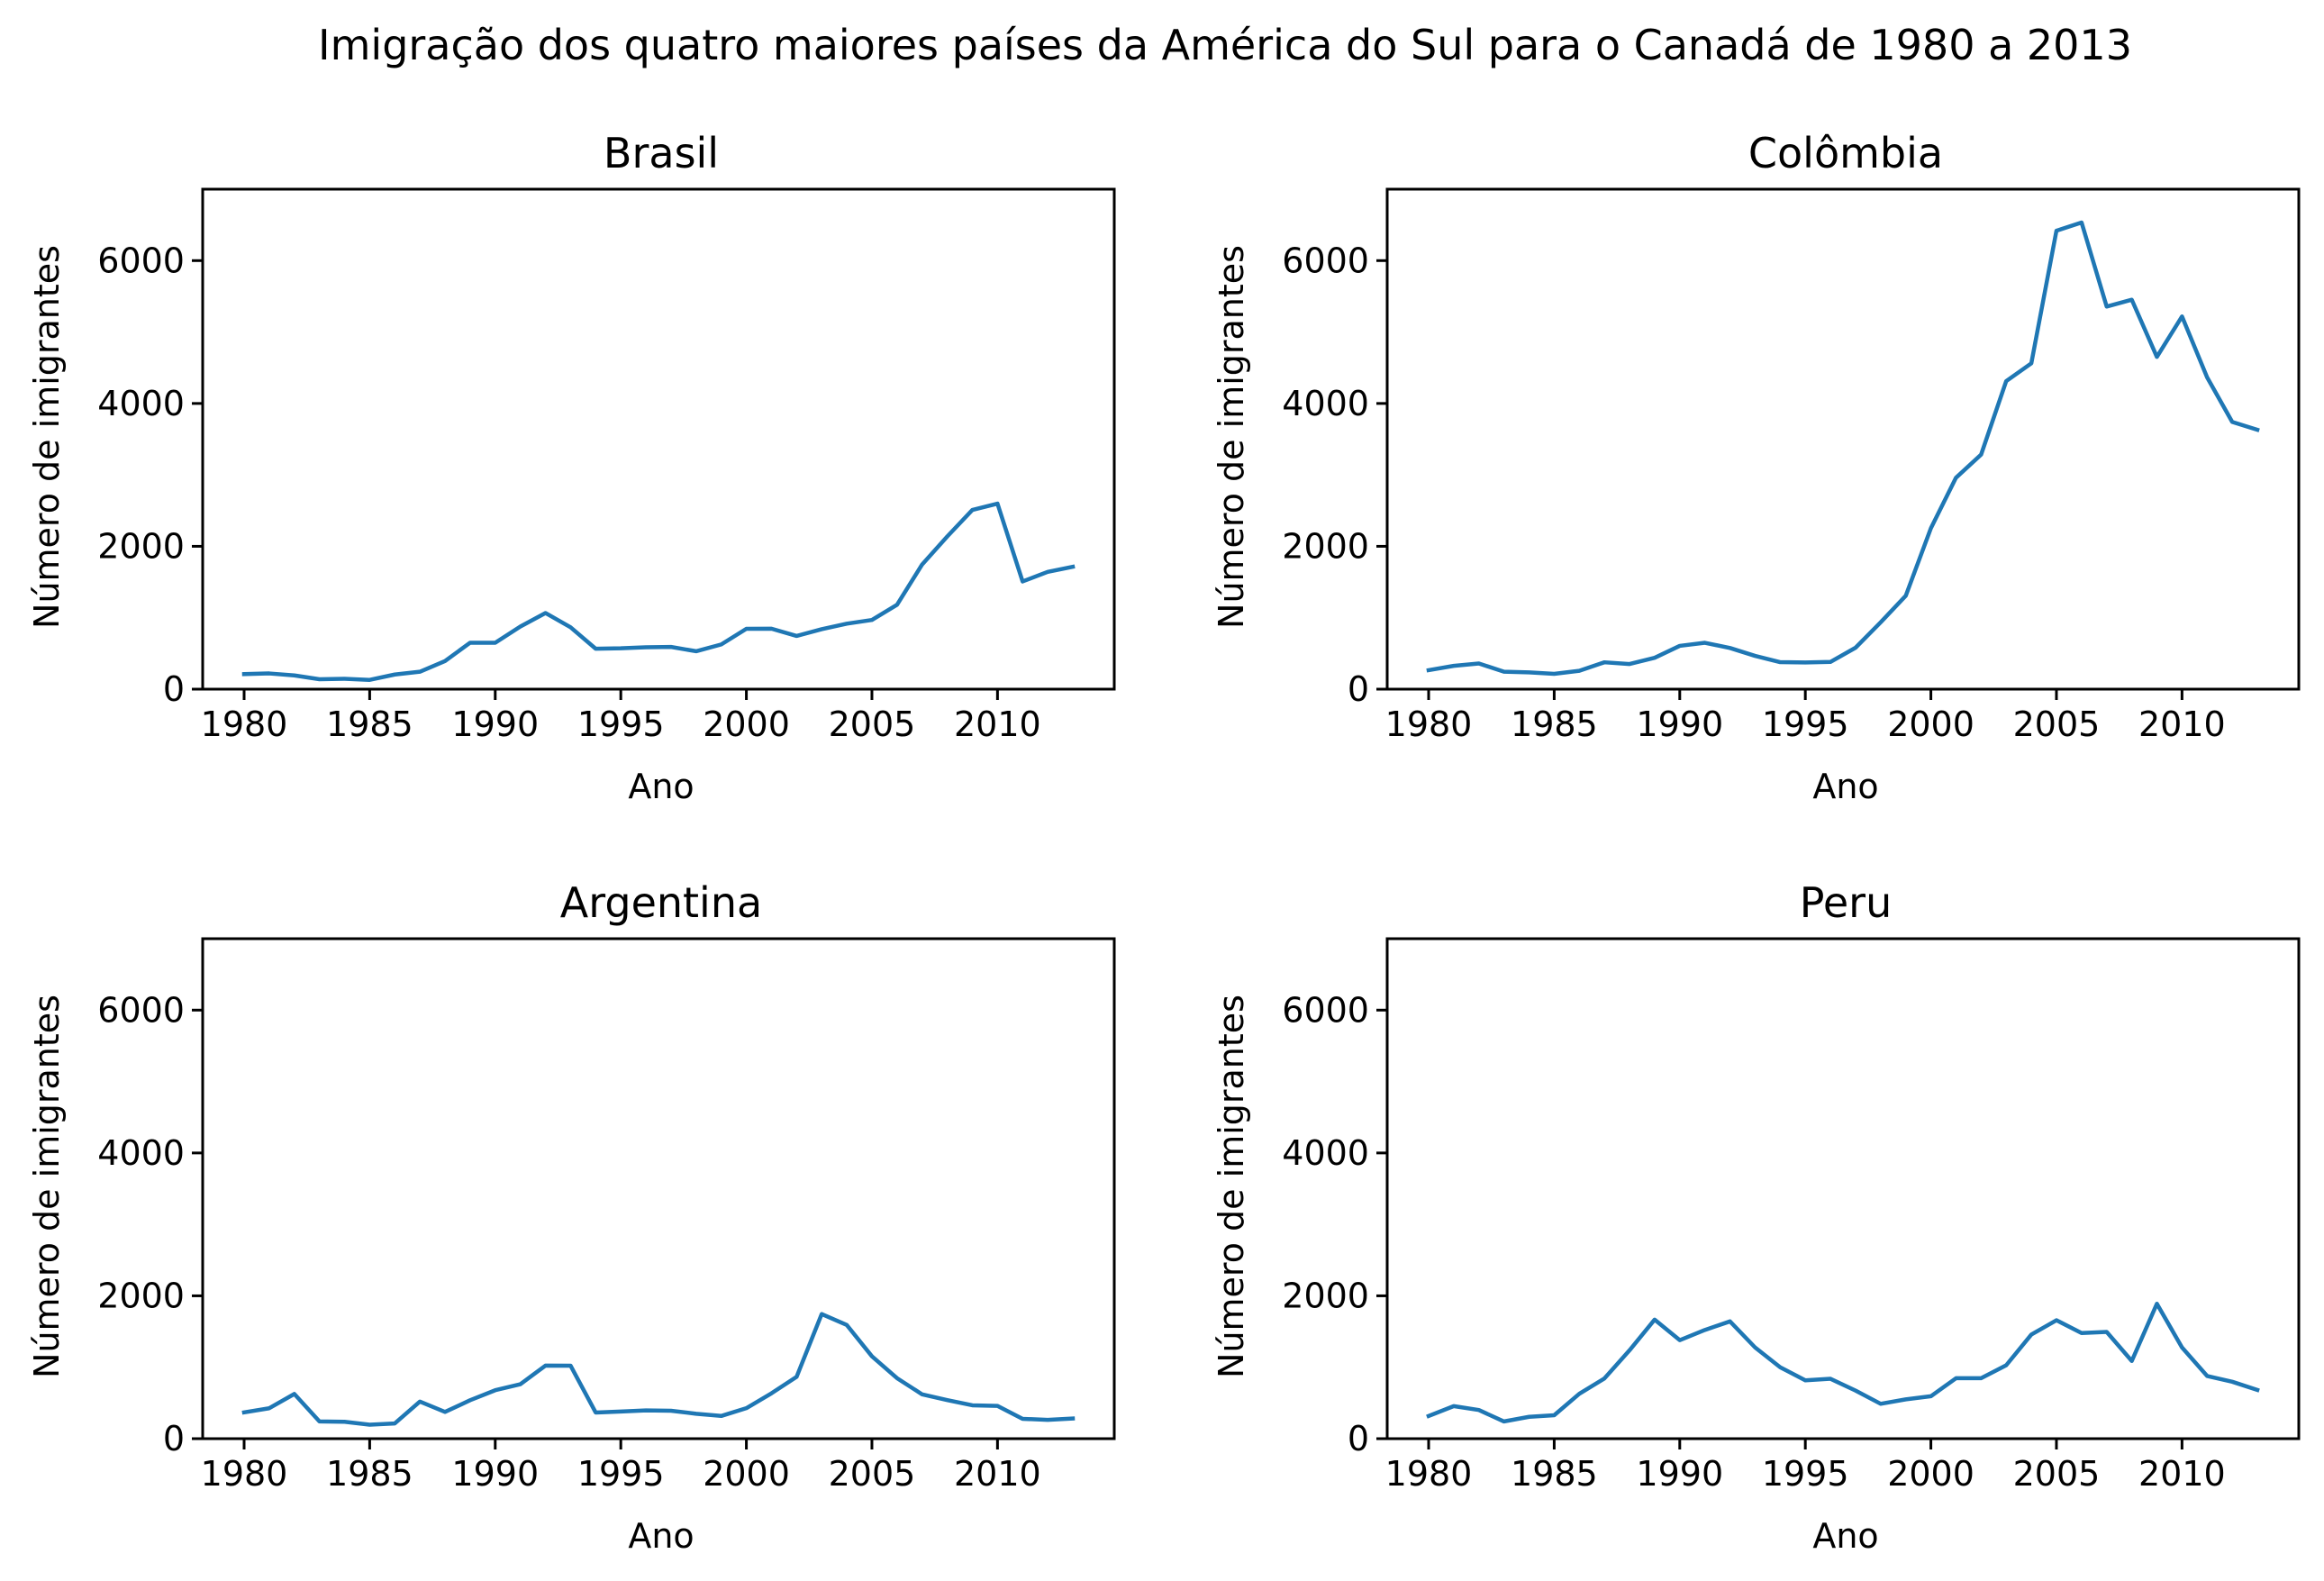 The image size is (2324, 1581). I want to click on subplot-title: Peru, so click(1846, 903).